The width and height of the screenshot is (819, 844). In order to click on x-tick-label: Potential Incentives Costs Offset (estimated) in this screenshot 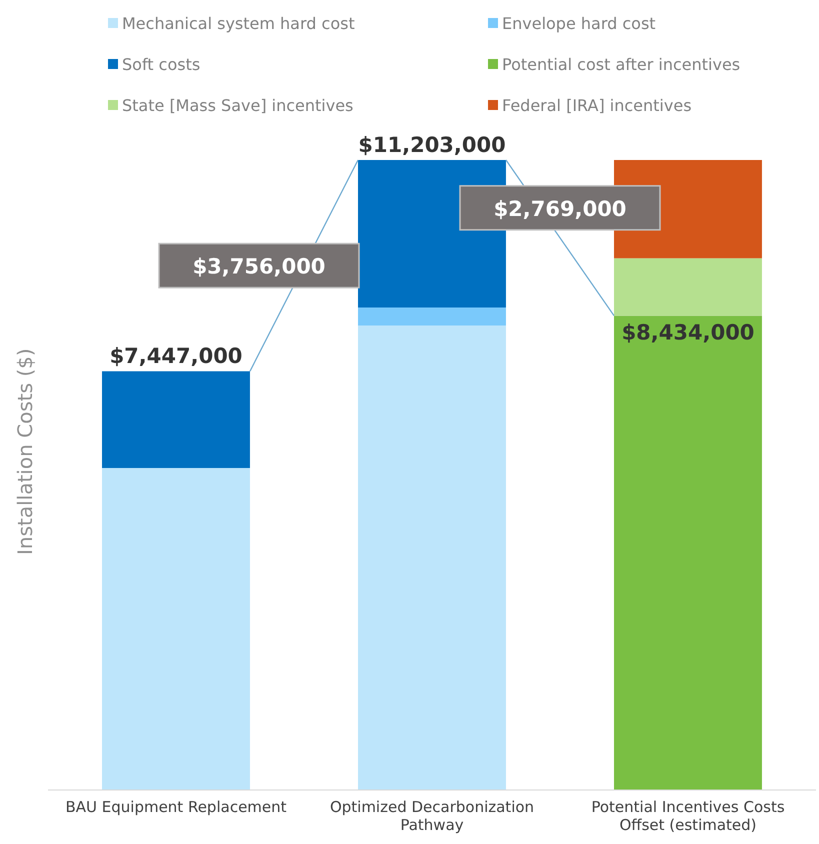, I will do `click(688, 816)`.